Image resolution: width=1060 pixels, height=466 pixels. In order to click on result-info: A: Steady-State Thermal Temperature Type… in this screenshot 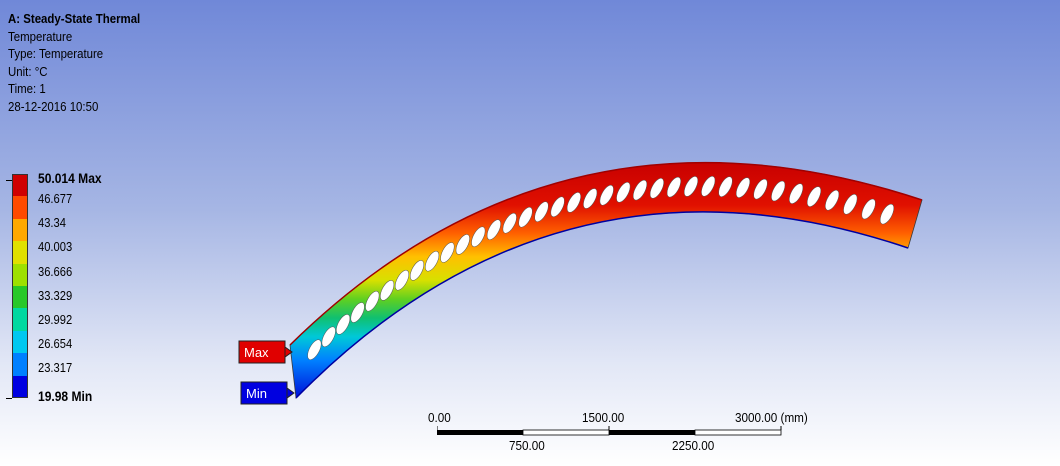, I will do `click(74, 62)`.